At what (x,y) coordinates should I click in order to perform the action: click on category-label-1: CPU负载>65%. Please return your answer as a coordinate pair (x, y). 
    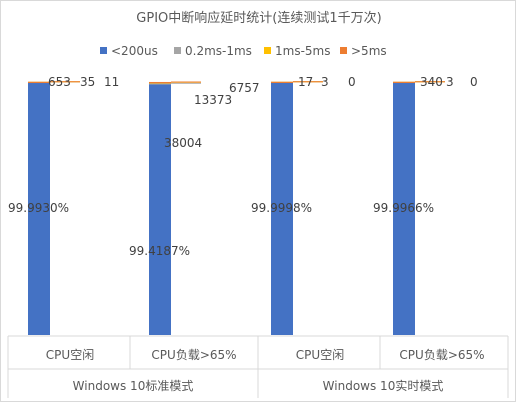
    Looking at the image, I should click on (193, 355).